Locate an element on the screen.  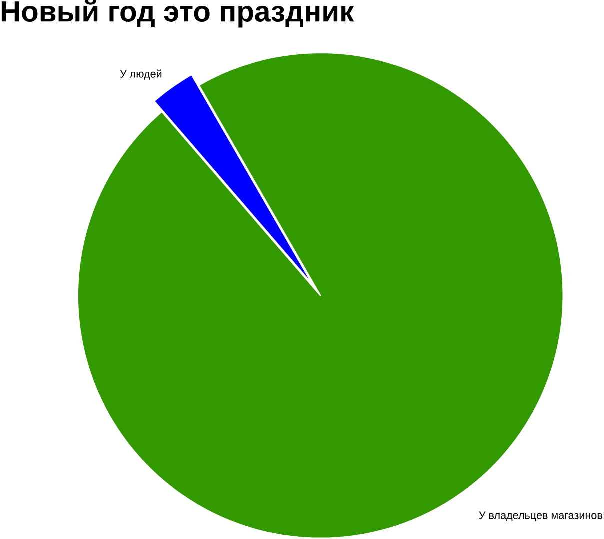
slice-label: У людей is located at coordinates (141, 75).